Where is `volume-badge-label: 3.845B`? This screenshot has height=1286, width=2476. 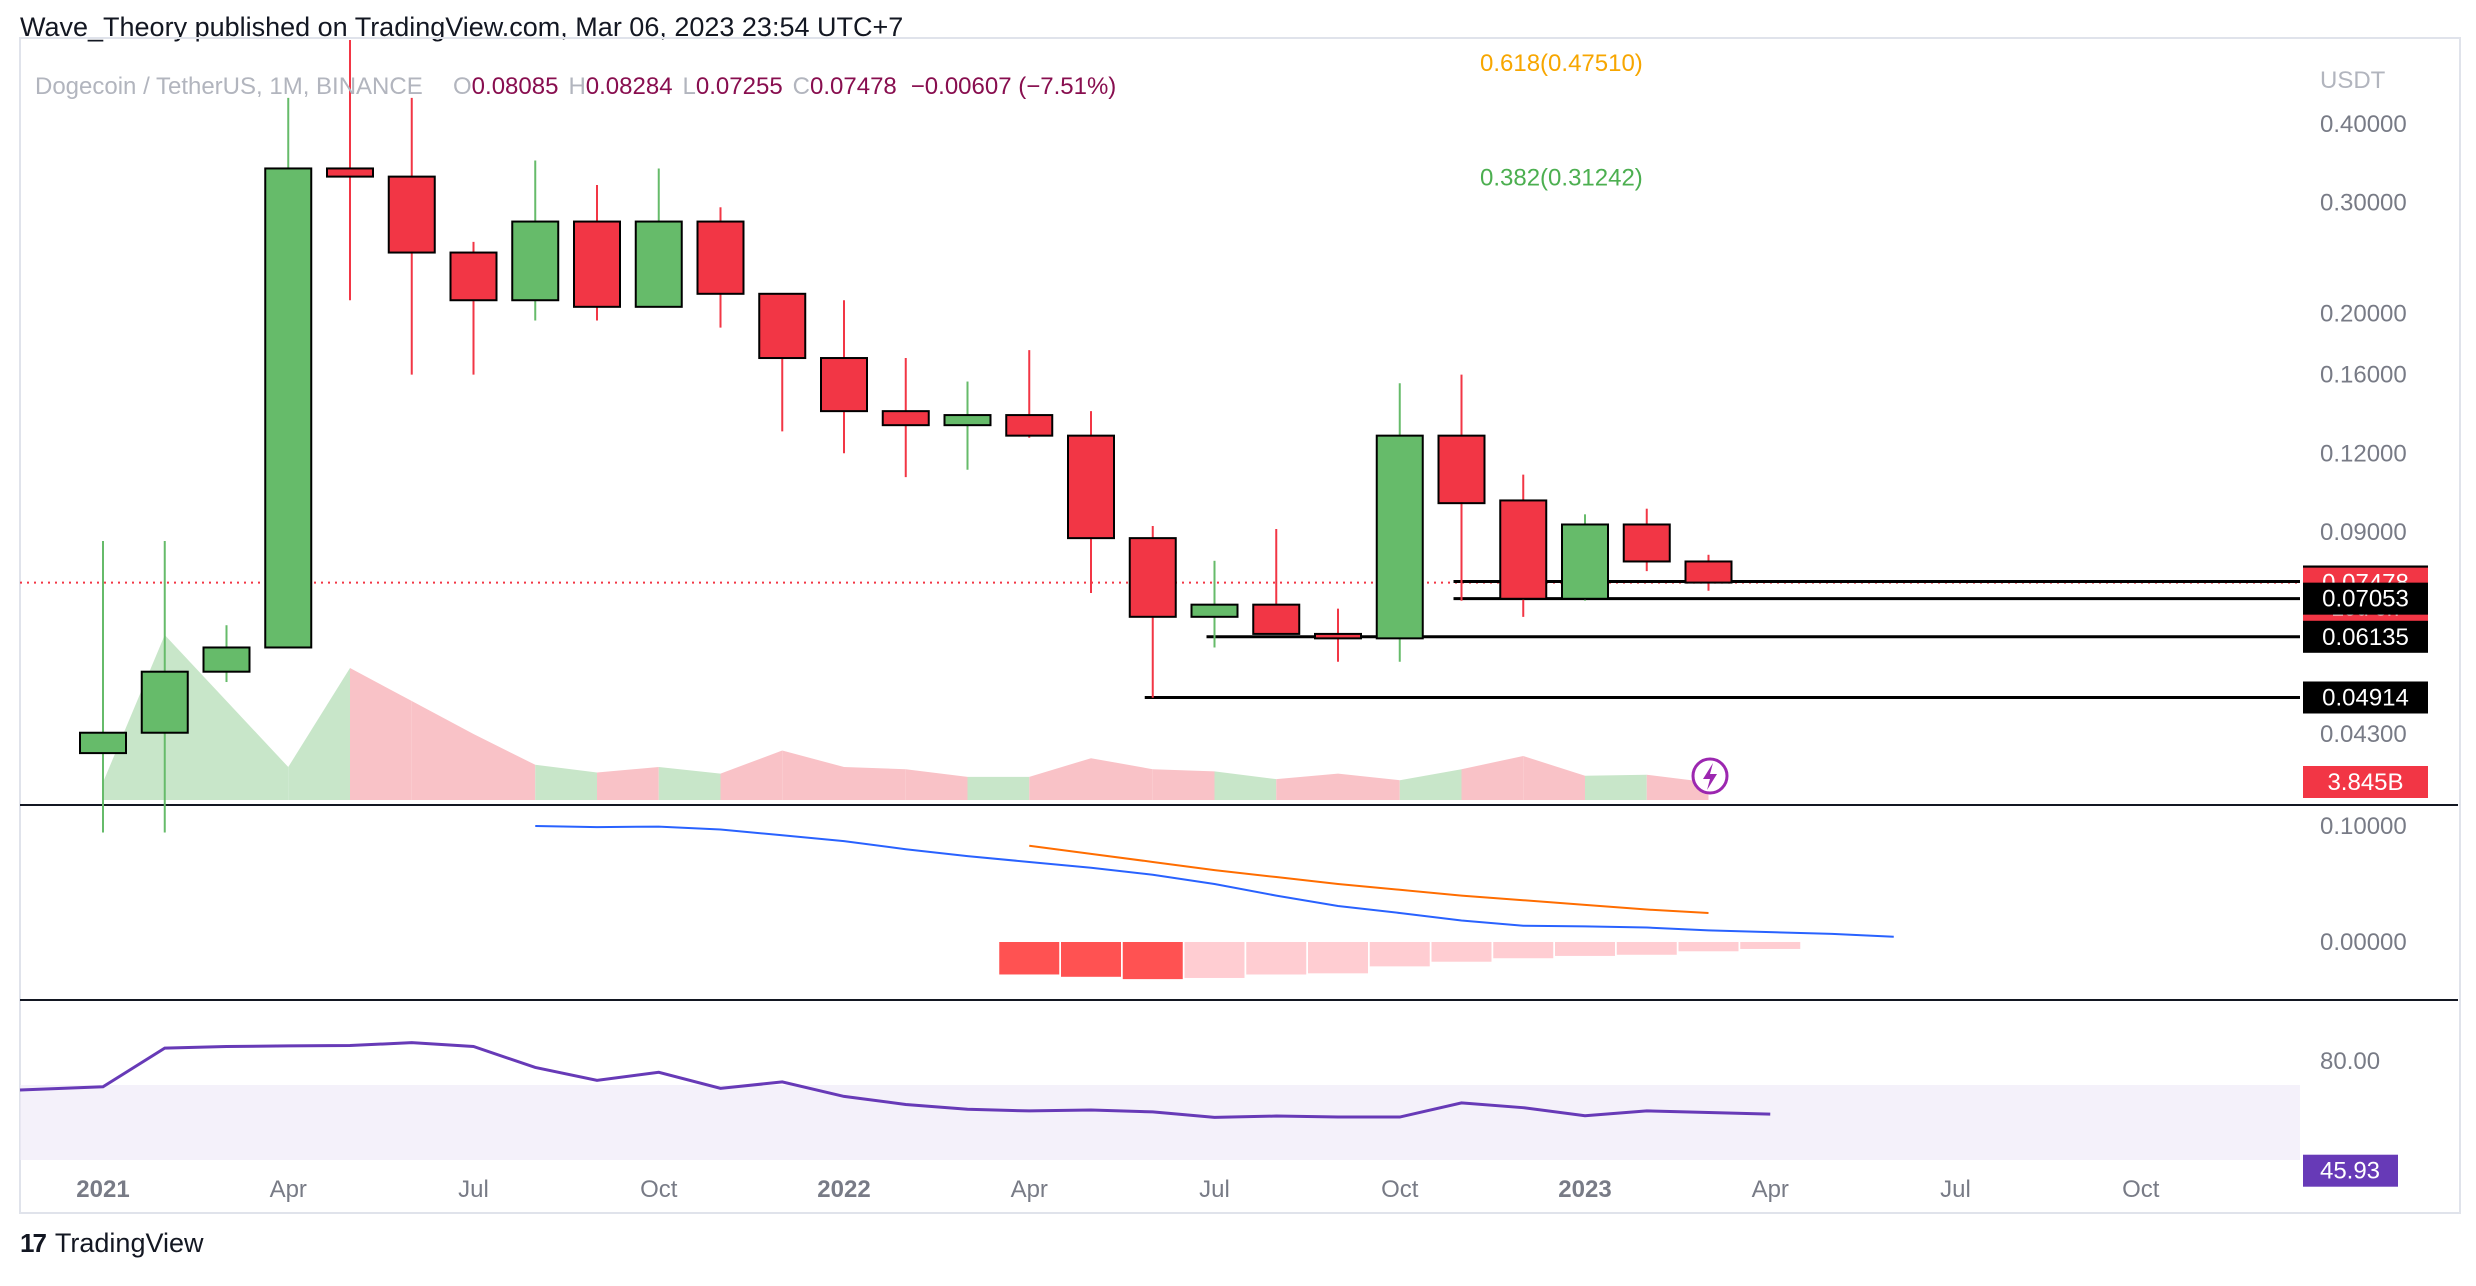
volume-badge-label: 3.845B is located at coordinates (2365, 782).